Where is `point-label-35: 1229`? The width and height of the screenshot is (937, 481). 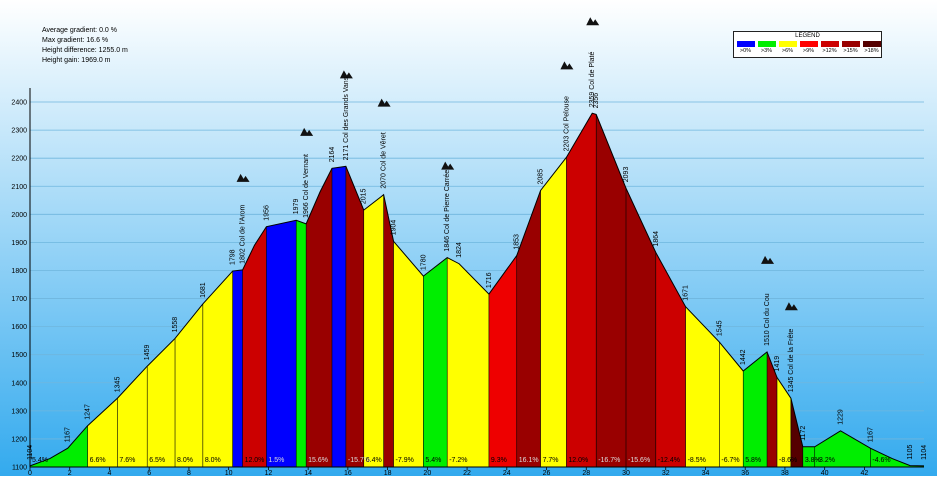 point-label-35: 1229 is located at coordinates (841, 417).